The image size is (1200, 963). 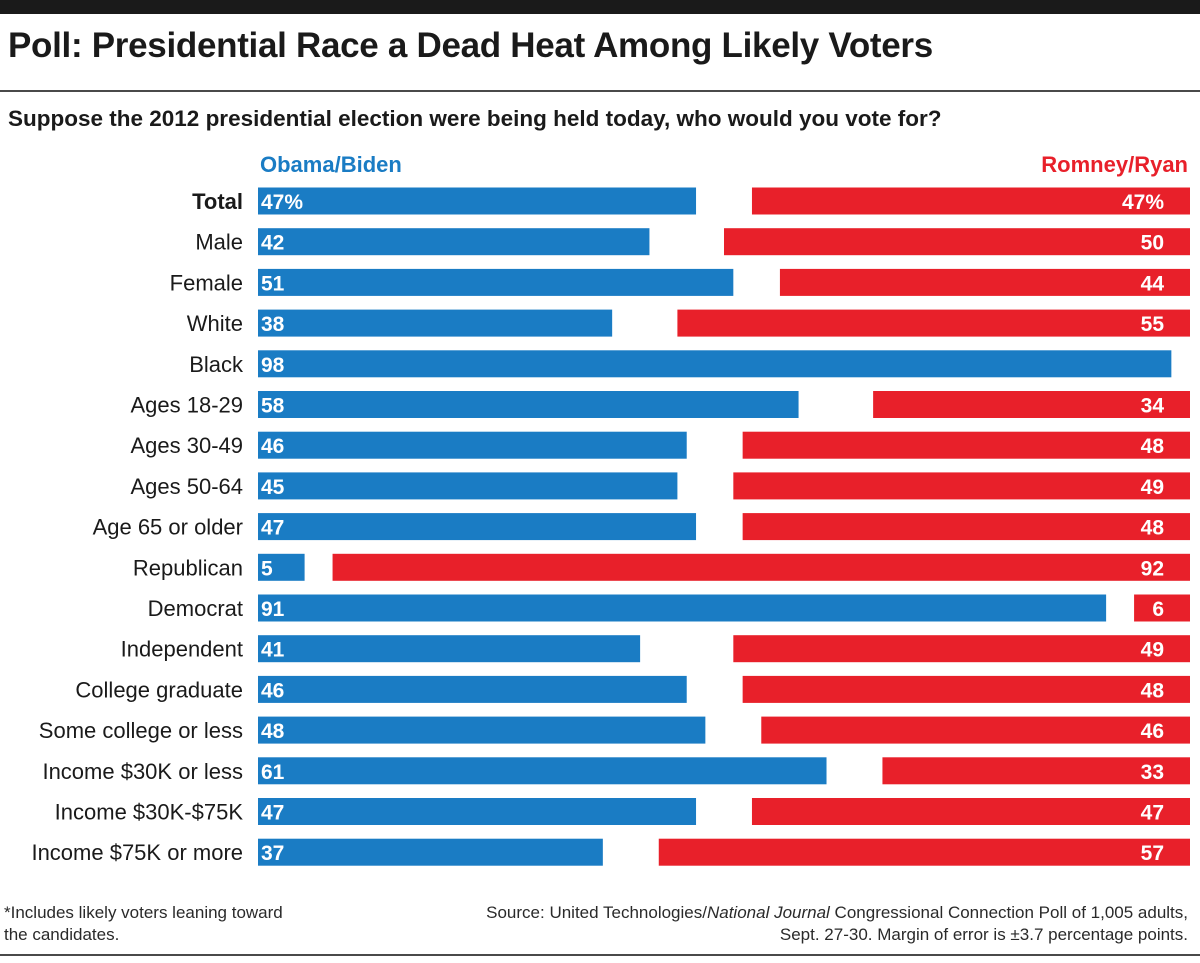 I want to click on obama-value-label: 41, so click(x=273, y=650).